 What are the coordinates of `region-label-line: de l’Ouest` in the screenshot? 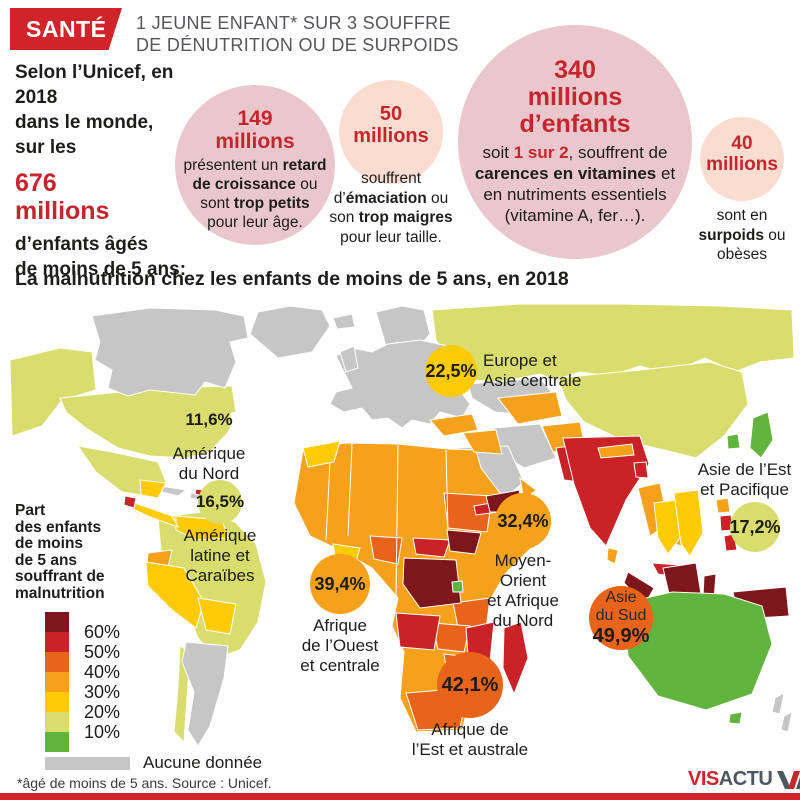 It's located at (340, 645).